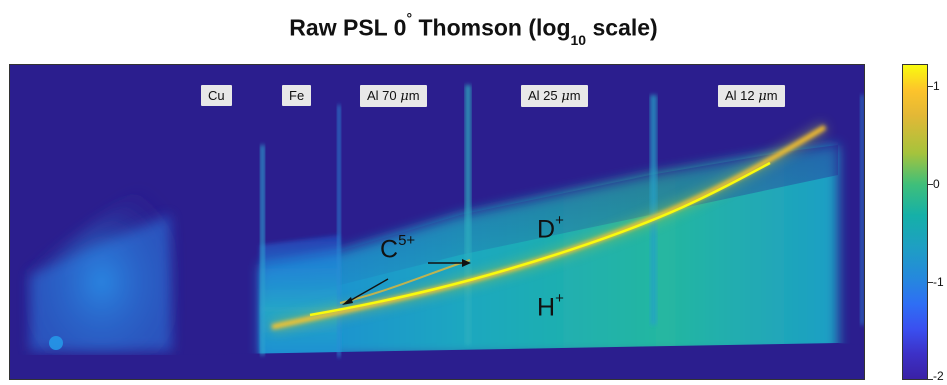 This screenshot has width=947, height=385. I want to click on filter-label-al70-text: Al 70, so click(384, 95).